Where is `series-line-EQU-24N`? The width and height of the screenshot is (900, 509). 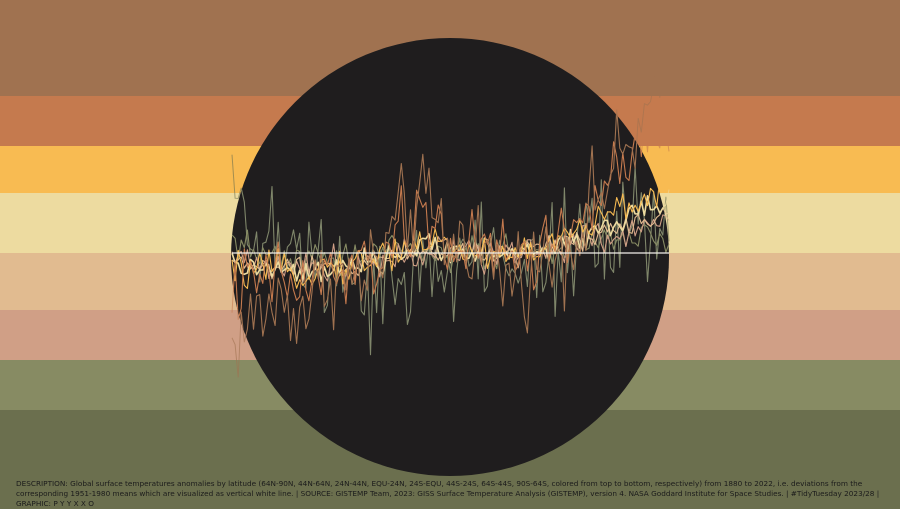 series-line-EQU-24N is located at coordinates (450, 236).